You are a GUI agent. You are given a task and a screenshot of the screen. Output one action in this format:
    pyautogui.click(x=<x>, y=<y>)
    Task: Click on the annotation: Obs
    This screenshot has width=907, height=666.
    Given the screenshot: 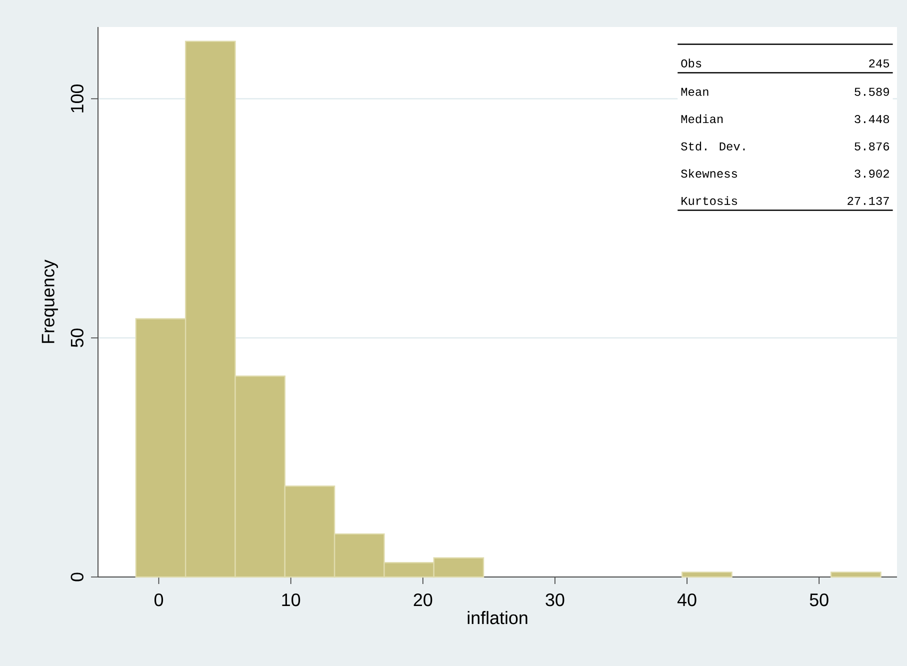 What is the action you would take?
    pyautogui.click(x=691, y=63)
    